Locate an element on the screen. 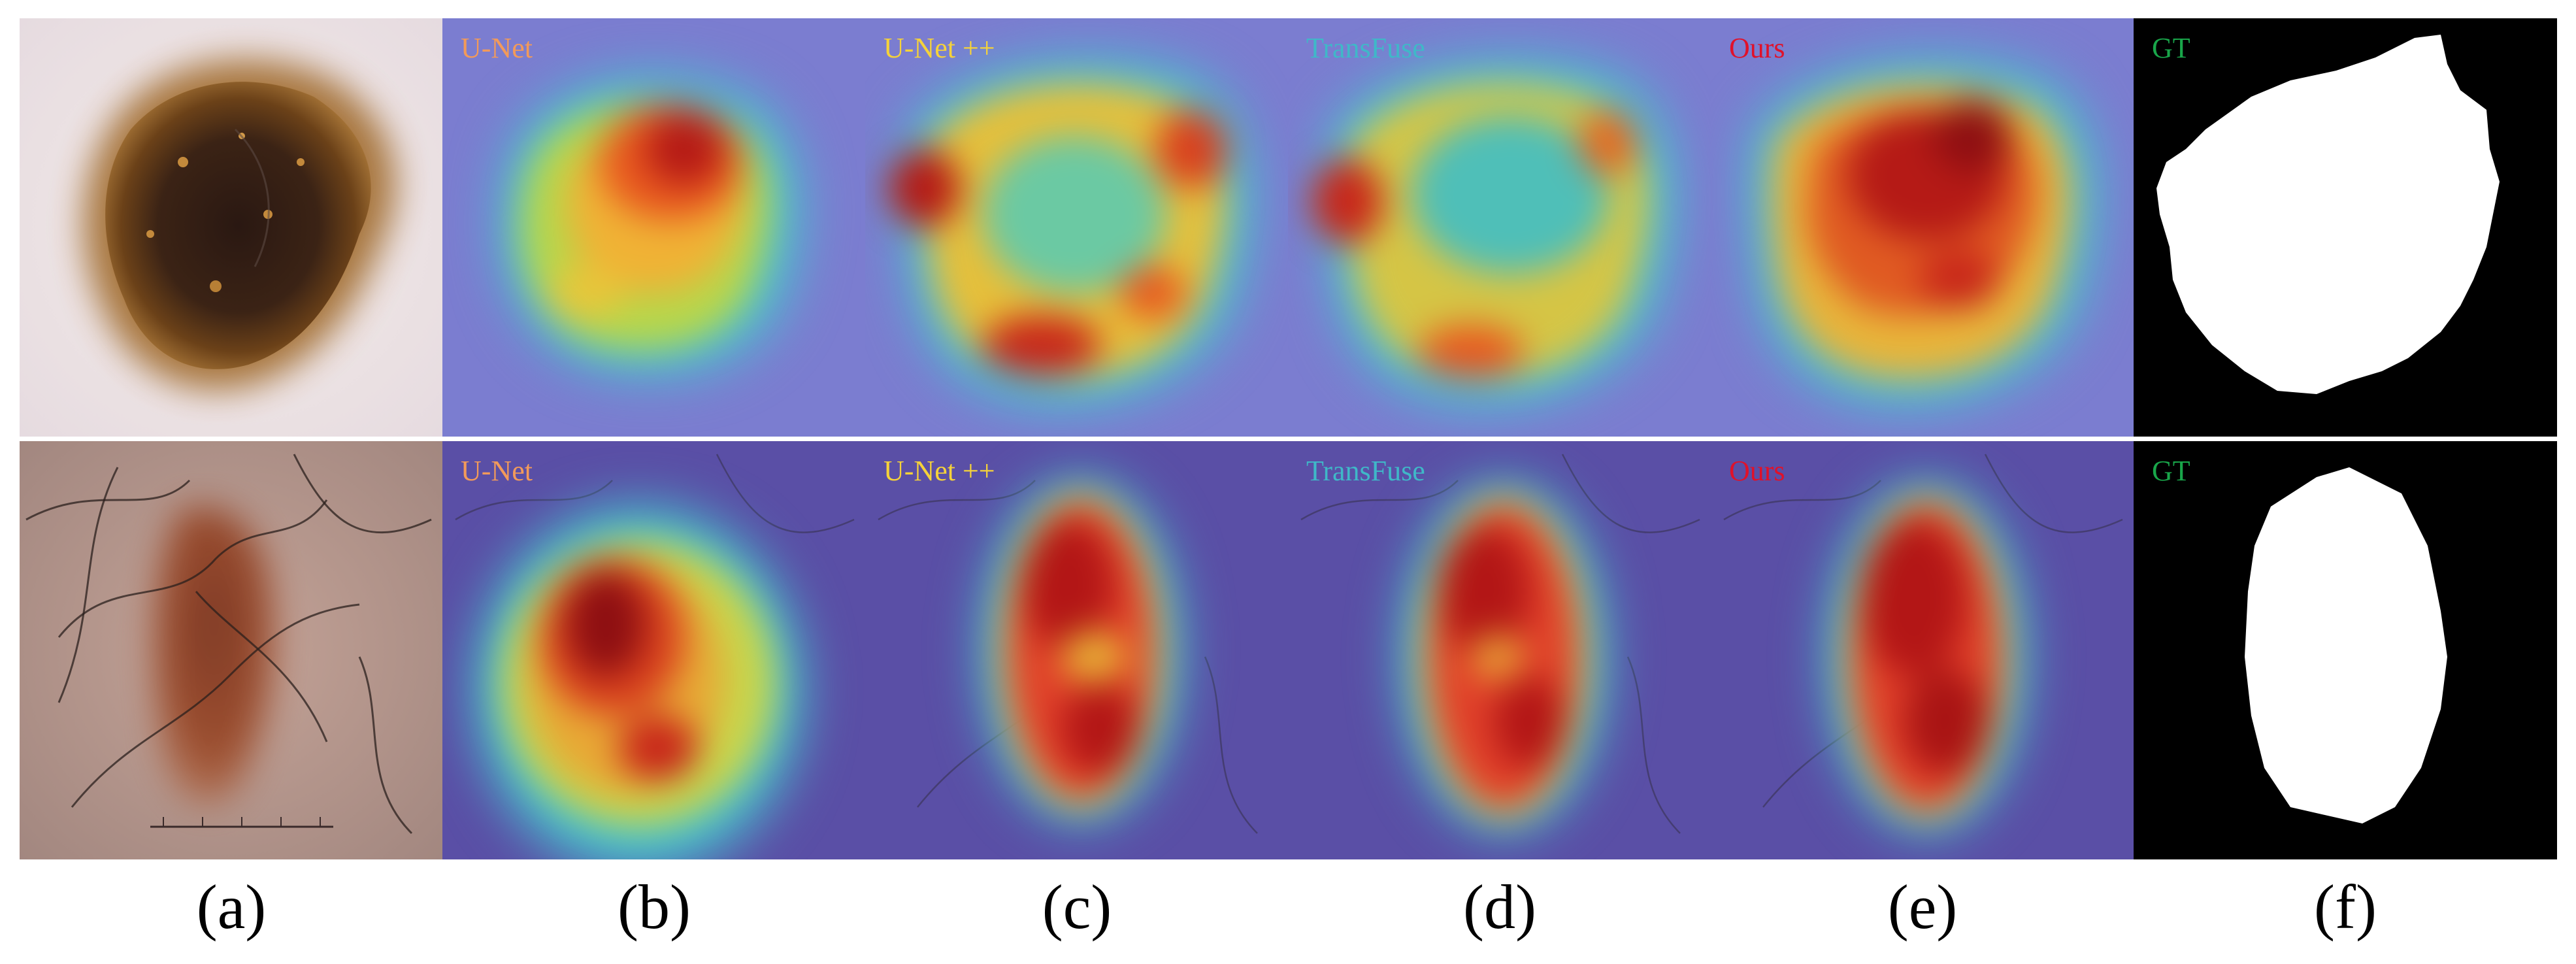 The width and height of the screenshot is (2576, 964). row2-transfuse-heatmap: TransFuse is located at coordinates (1499, 650).